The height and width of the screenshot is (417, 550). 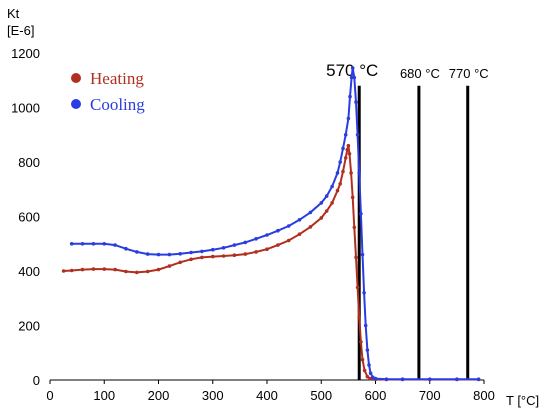 I want to click on x-tick-label: 800, so click(x=484, y=395).